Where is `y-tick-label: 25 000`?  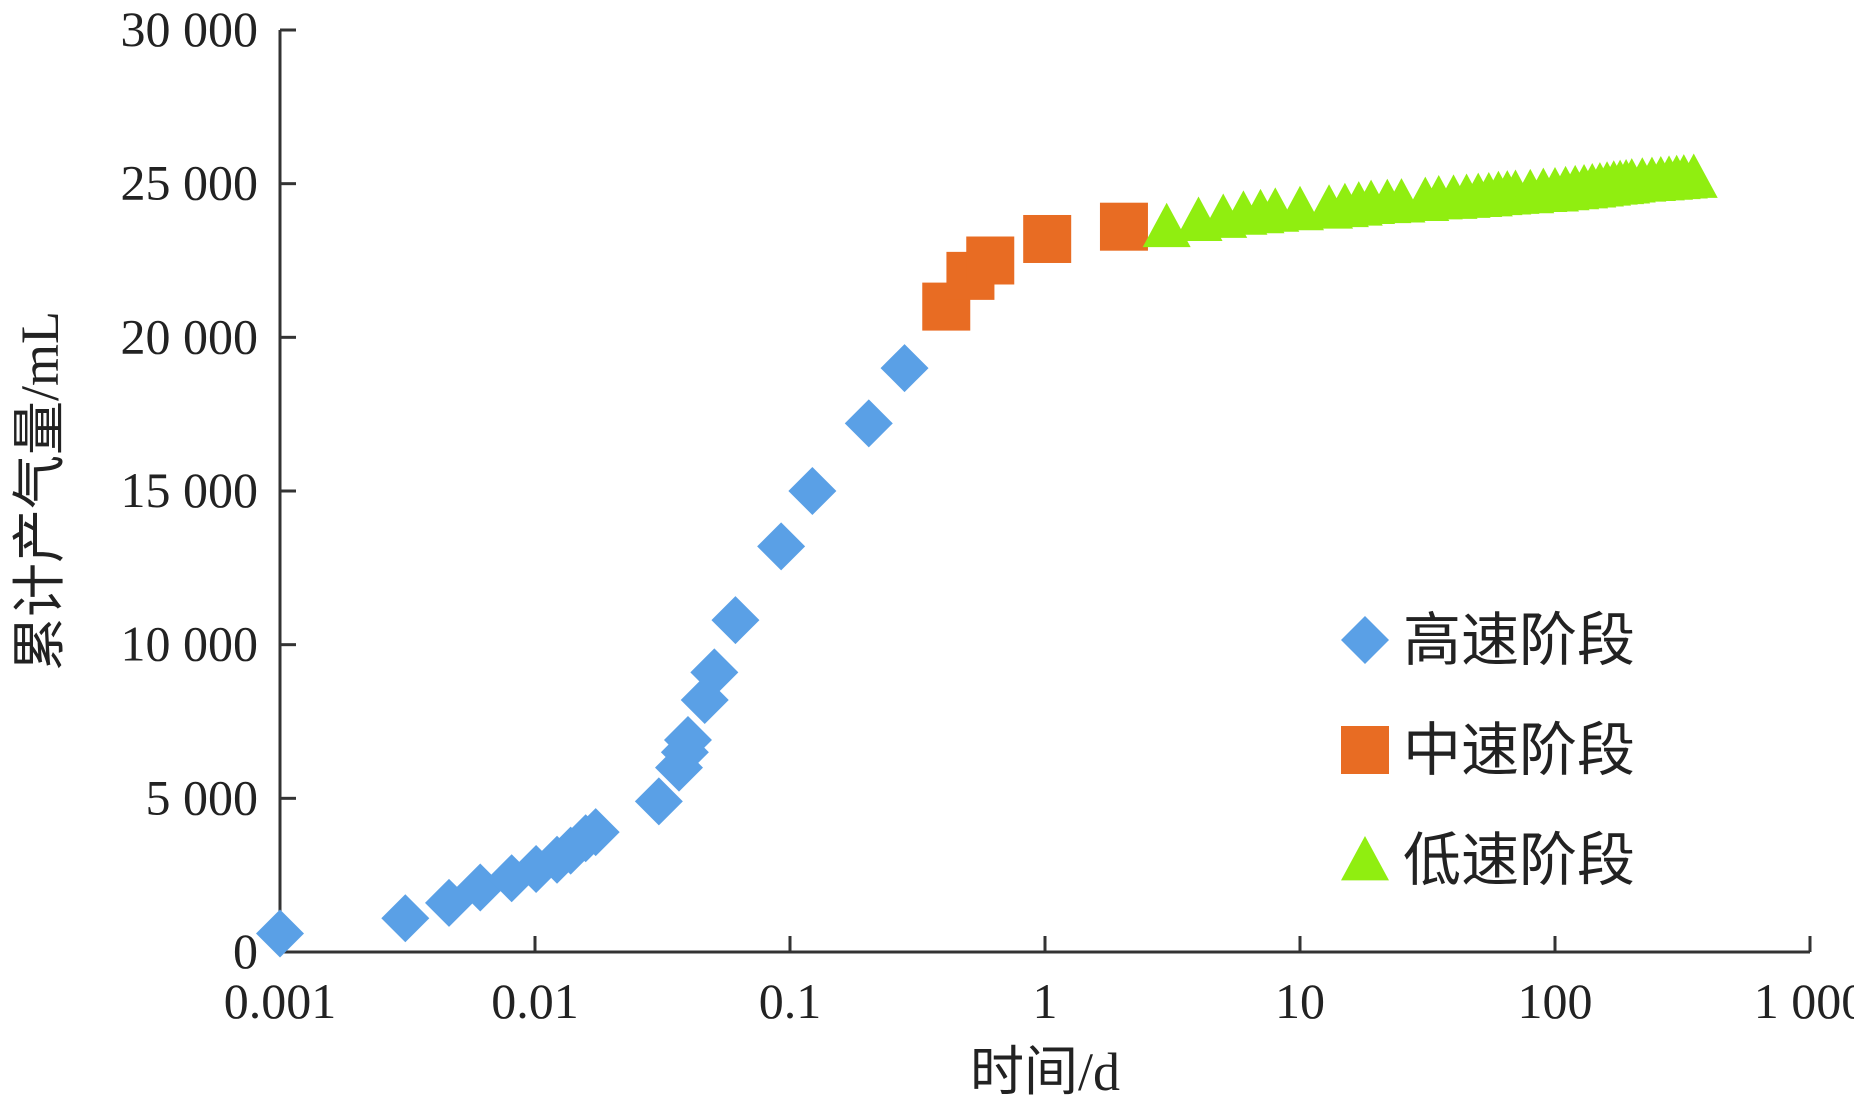 y-tick-label: 25 000 is located at coordinates (190, 183).